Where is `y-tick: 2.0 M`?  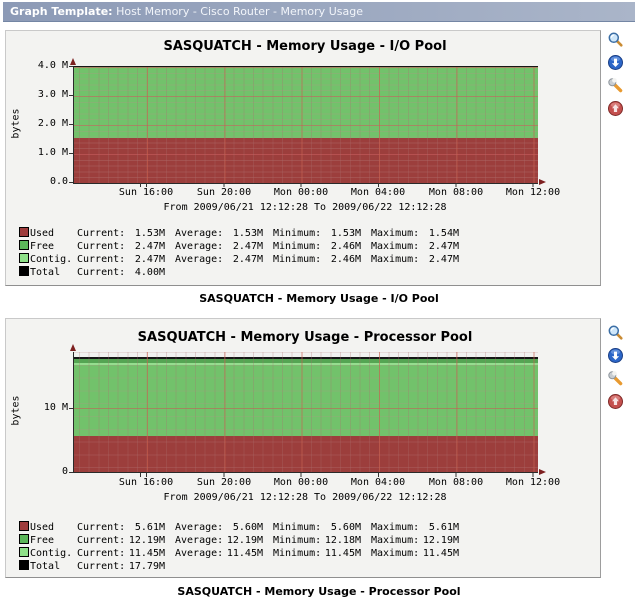
y-tick: 2.0 M is located at coordinates (52, 123).